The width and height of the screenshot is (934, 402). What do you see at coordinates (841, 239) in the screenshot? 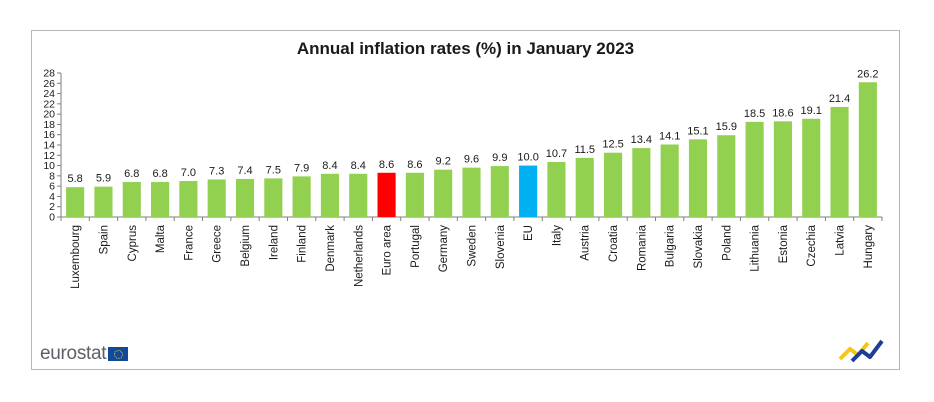
I see `category-label: Latvia` at bounding box center [841, 239].